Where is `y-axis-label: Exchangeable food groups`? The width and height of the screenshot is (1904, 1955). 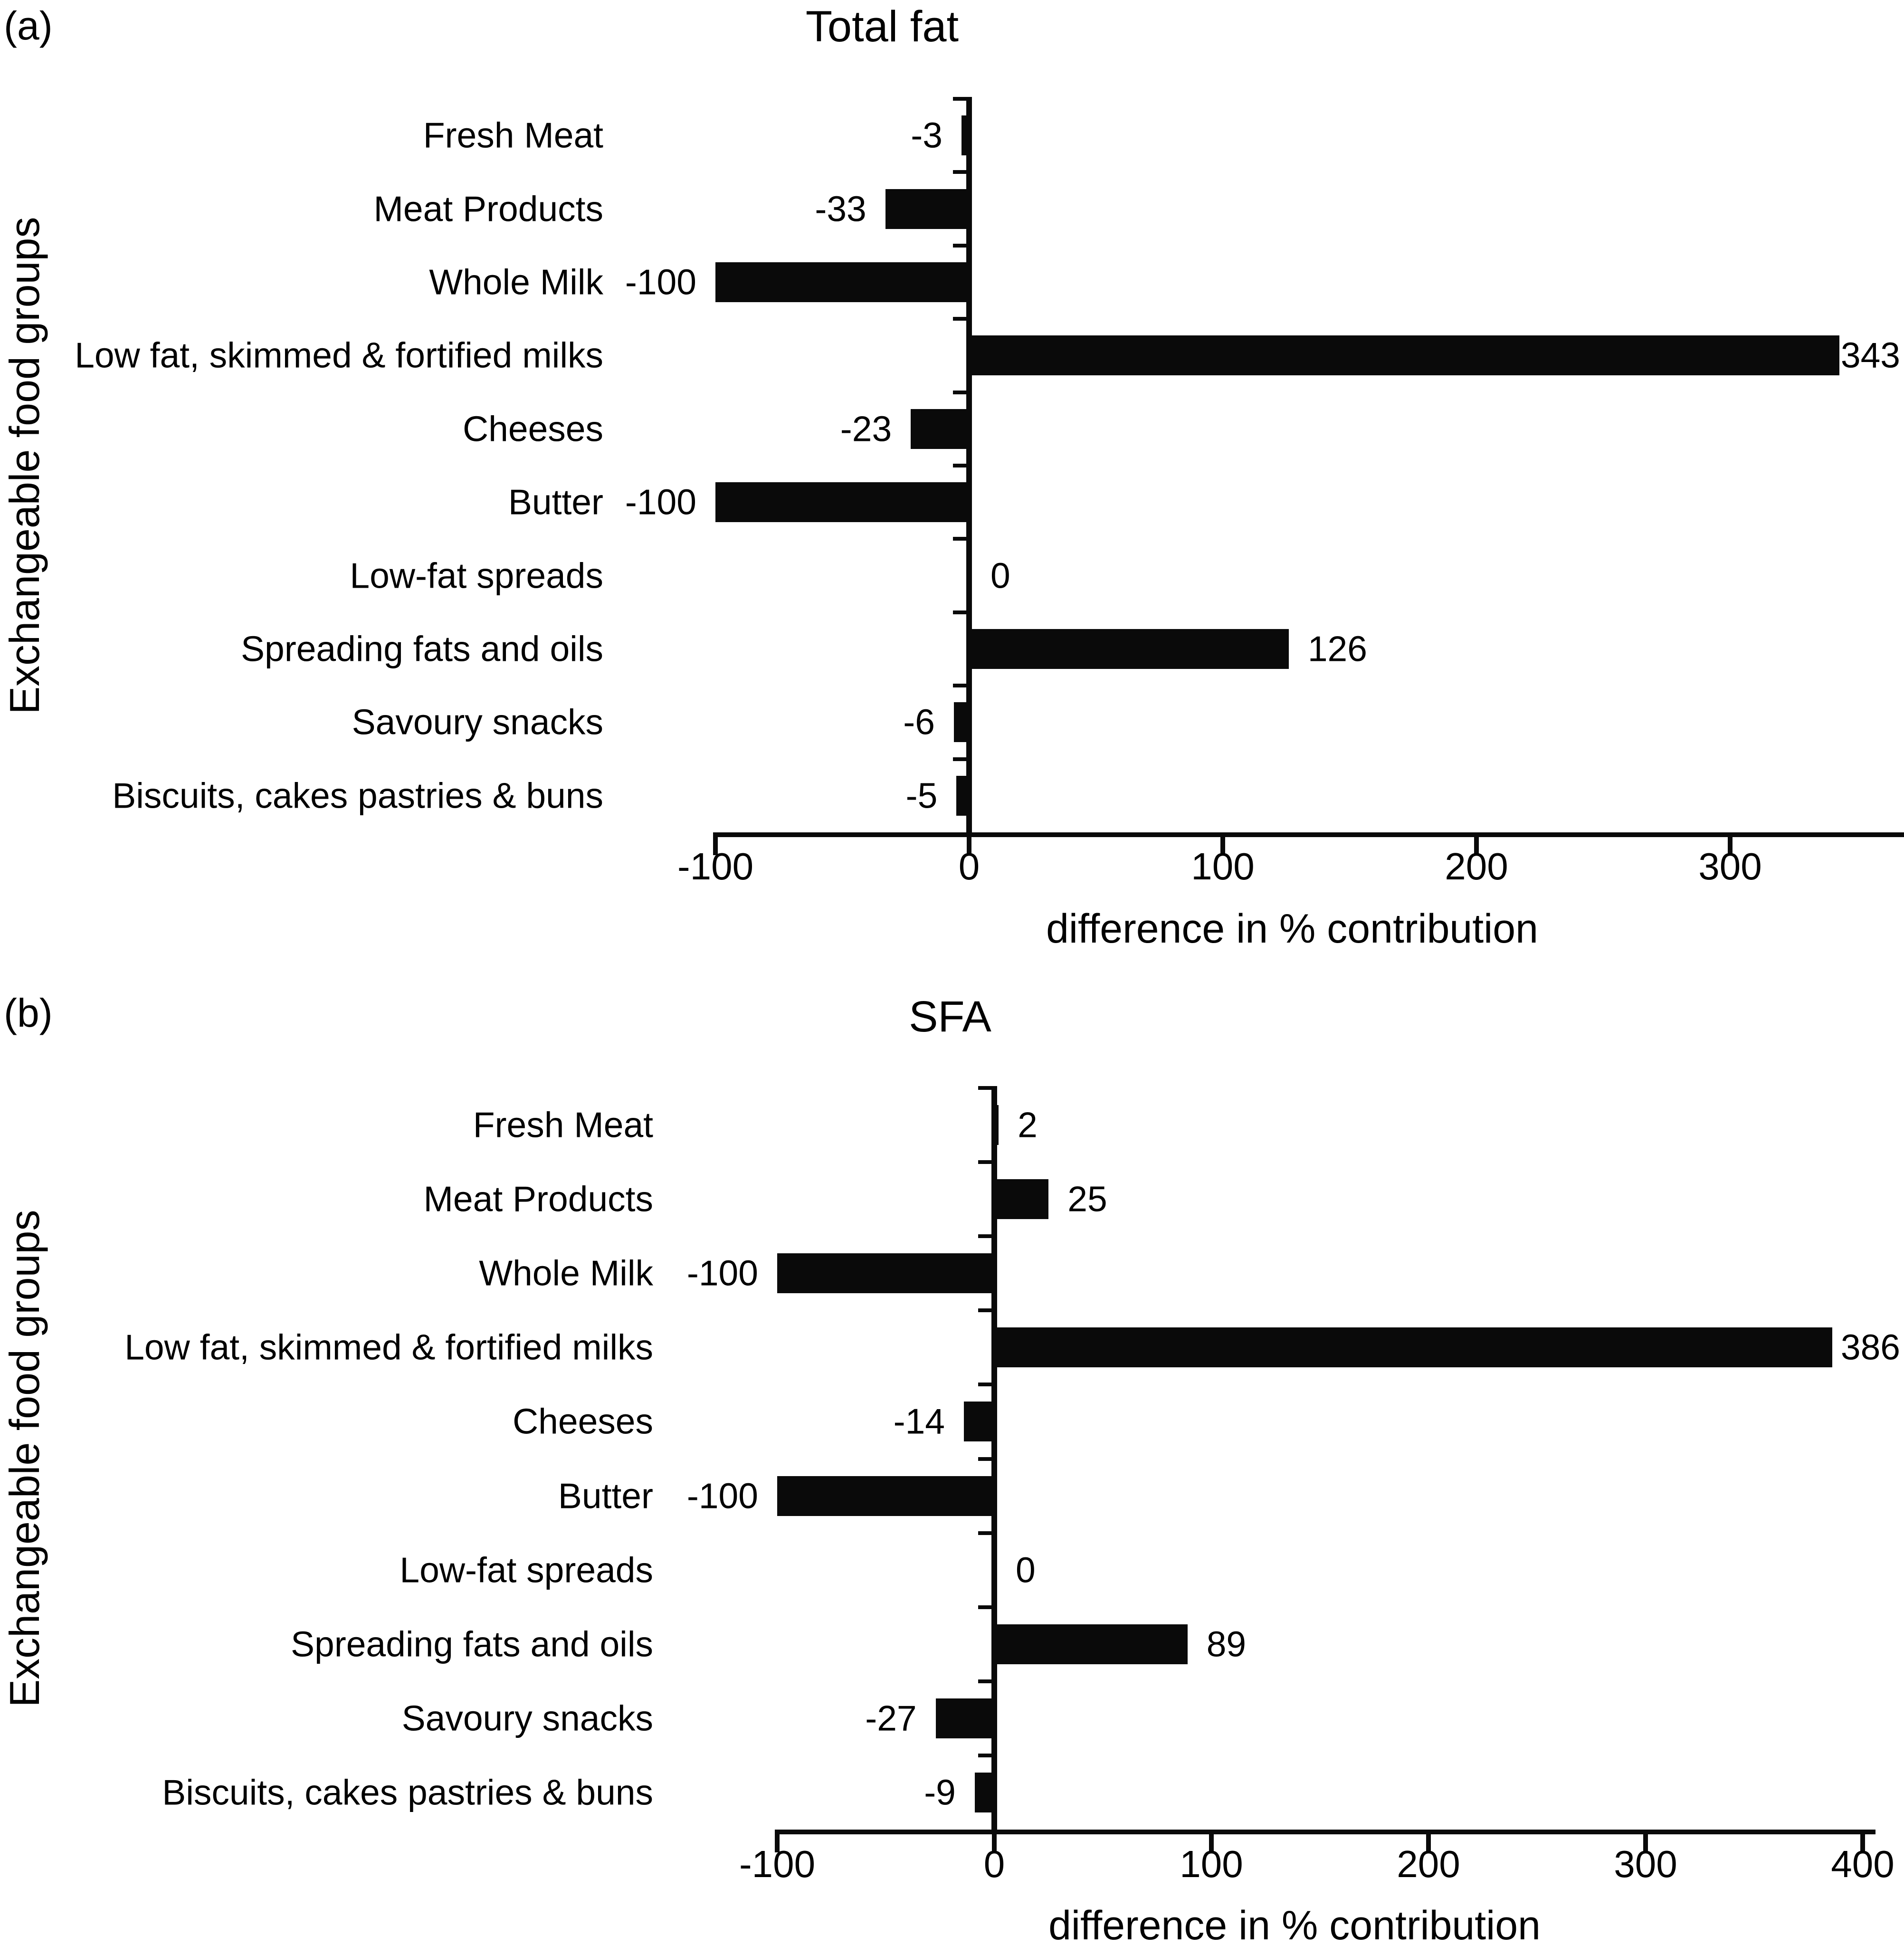
y-axis-label: Exchangeable food groups is located at coordinates (25, 1458).